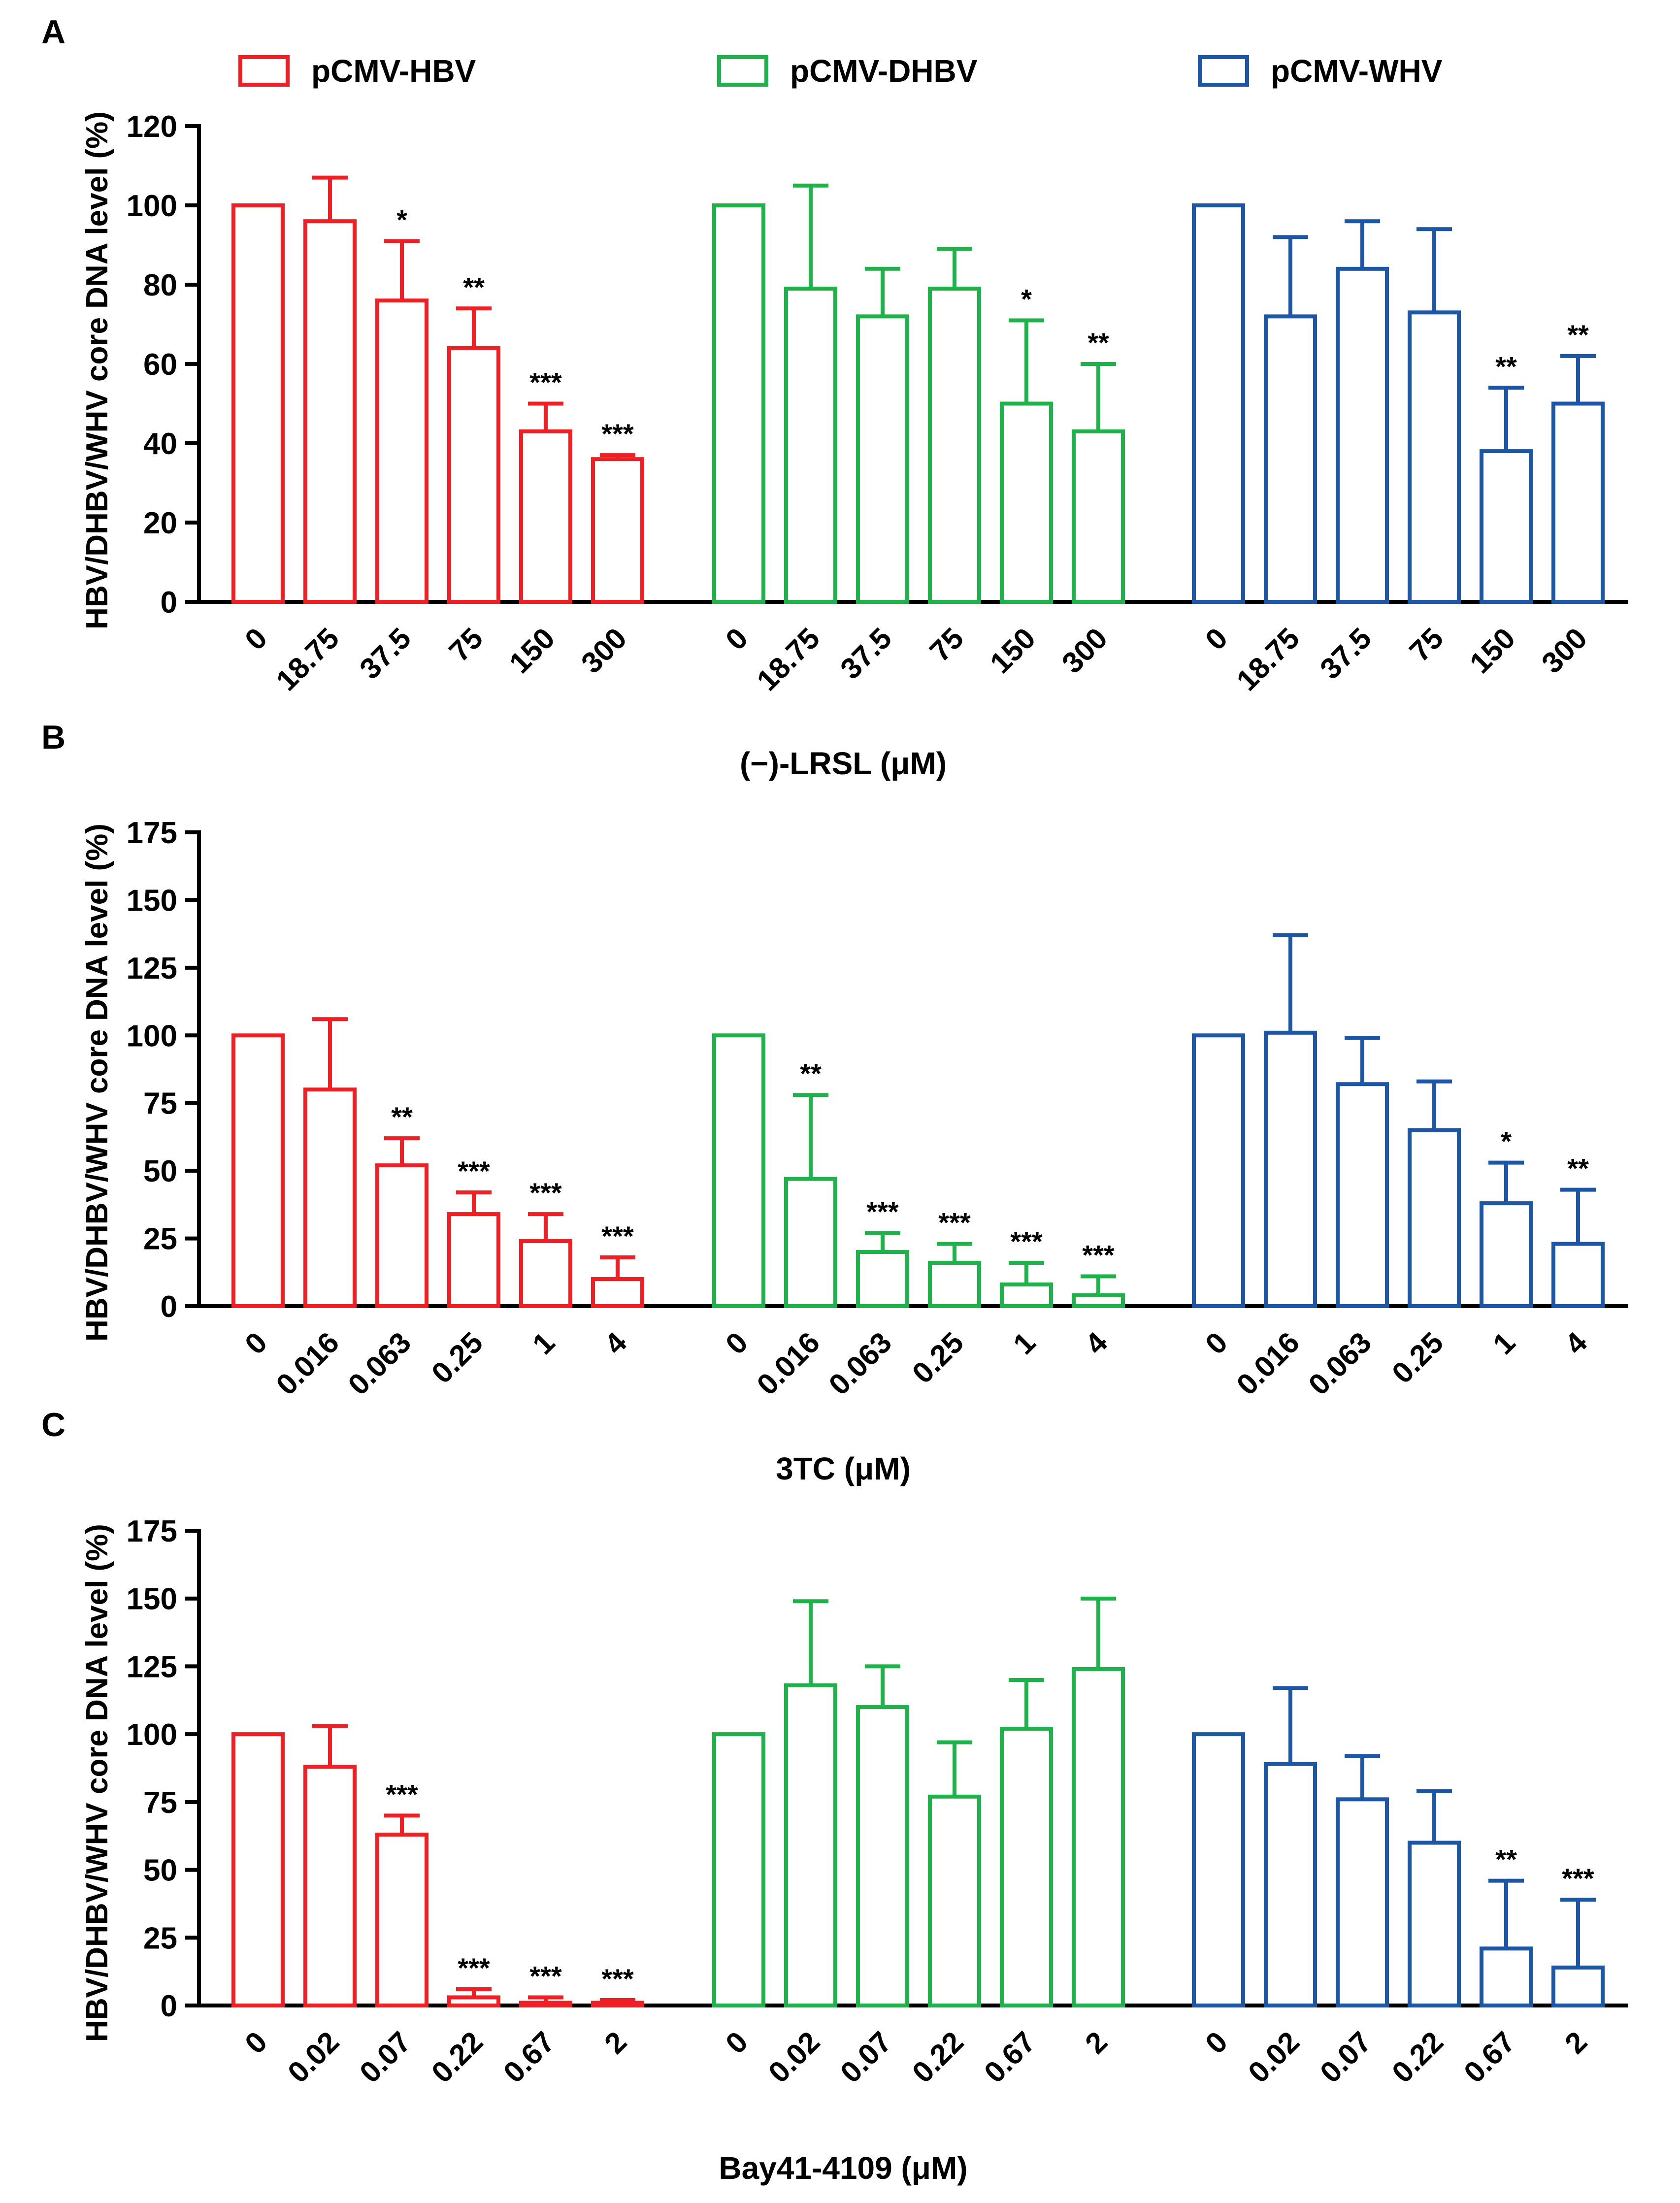 This screenshot has height=2203, width=1680. I want to click on panel-b-x-axis-label: 3TC (μM), so click(843, 1468).